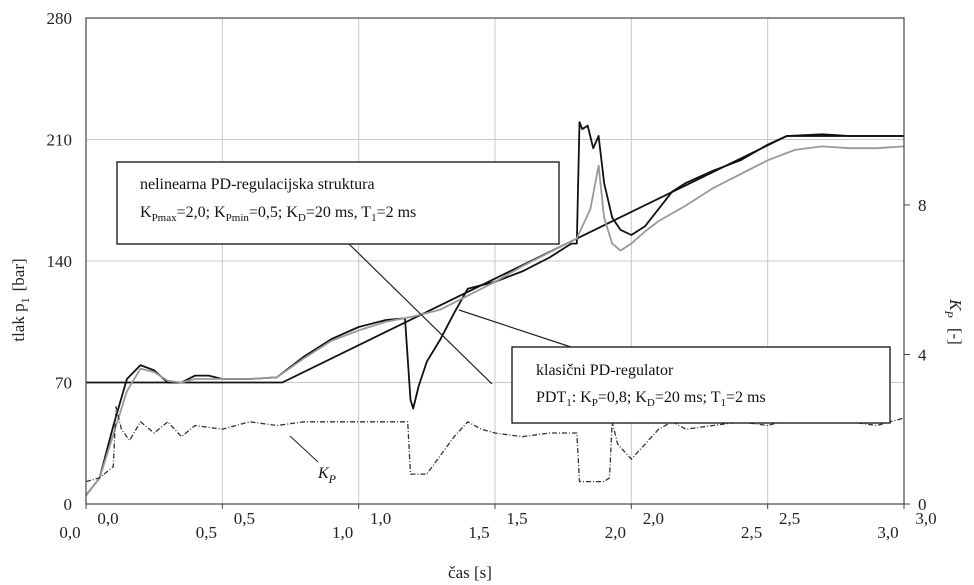 The image size is (974, 585). What do you see at coordinates (20, 299) in the screenshot?
I see `y-axis-left-label: tlak p1[bar]` at bounding box center [20, 299].